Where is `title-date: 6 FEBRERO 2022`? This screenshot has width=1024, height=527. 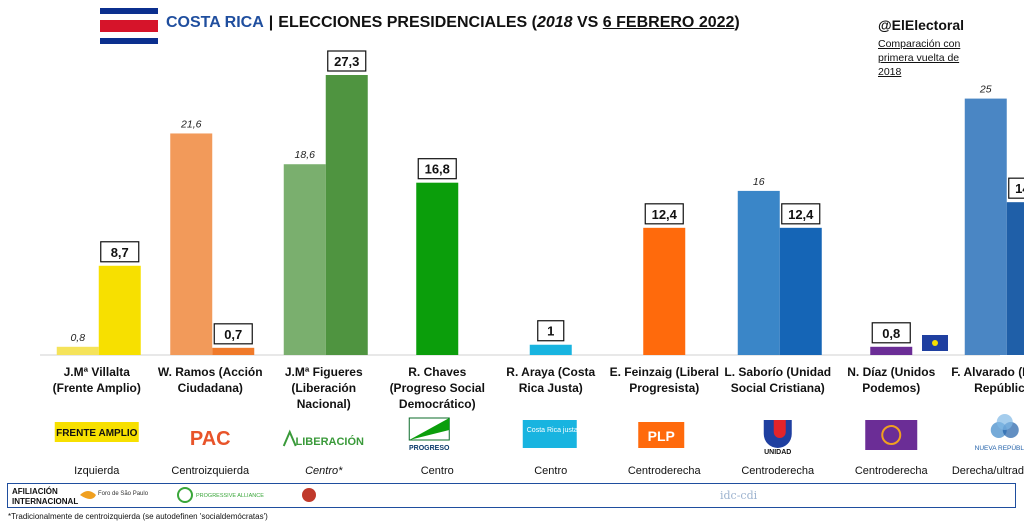
title-date: 6 FEBRERO 2022 is located at coordinates (668, 22).